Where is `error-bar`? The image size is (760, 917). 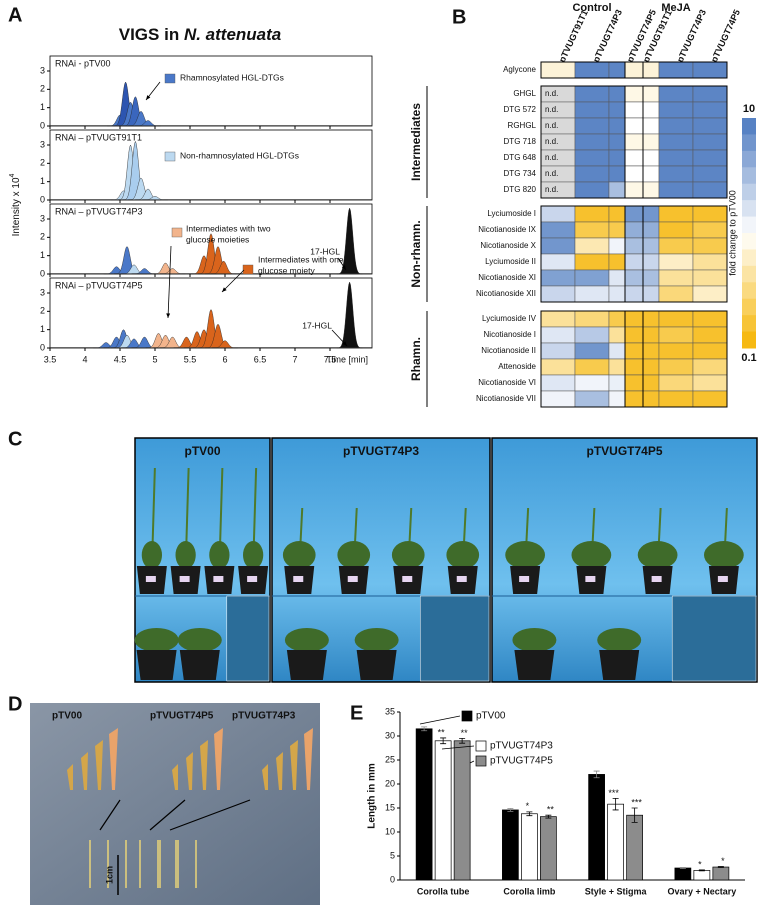
error-bar is located at coordinates (548, 816).